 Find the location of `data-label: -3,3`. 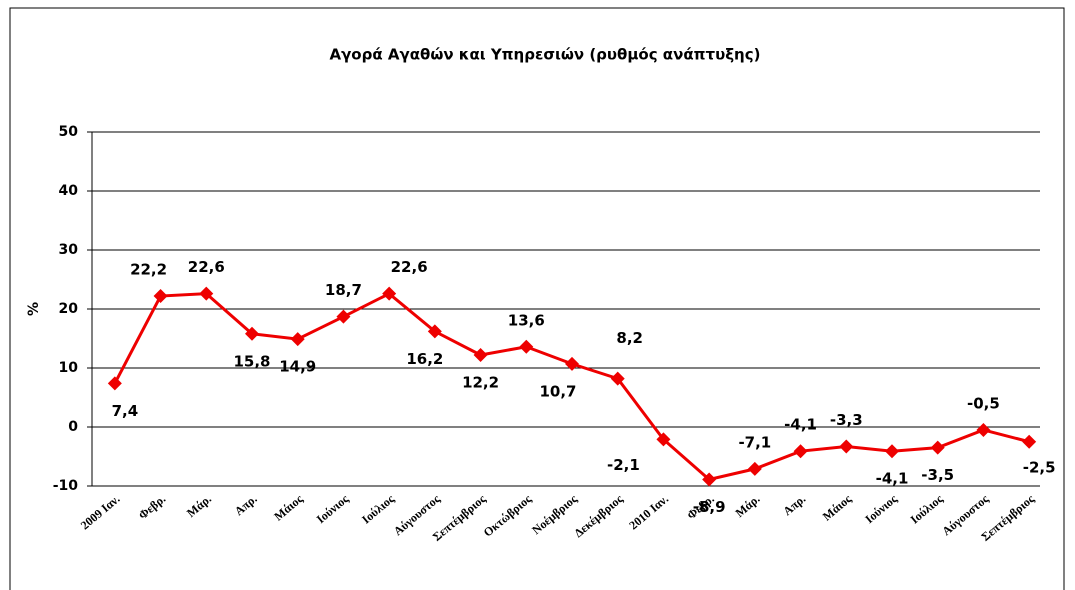

data-label: -3,3 is located at coordinates (846, 420).